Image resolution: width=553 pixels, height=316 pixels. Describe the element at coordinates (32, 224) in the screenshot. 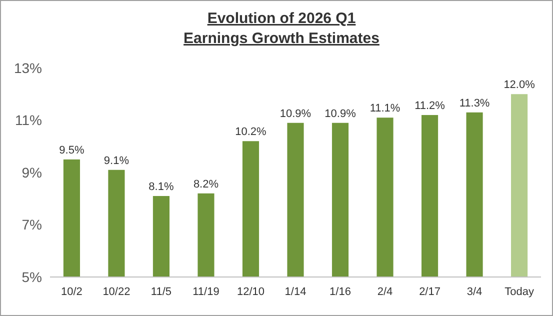

I see `y-tick-label: 7%` at that location.